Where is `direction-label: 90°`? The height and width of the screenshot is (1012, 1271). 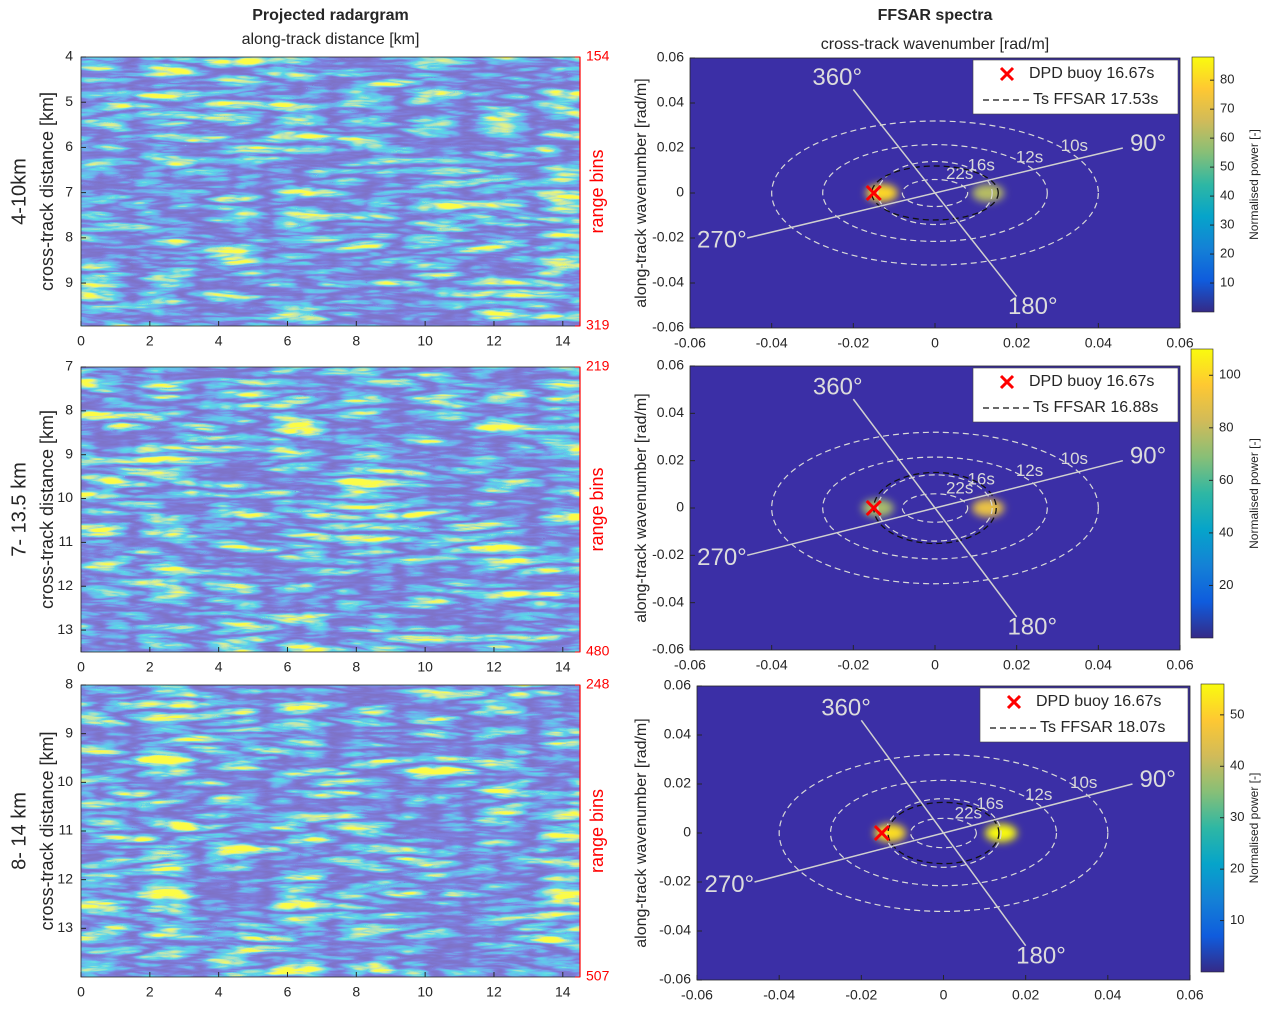 direction-label: 90° is located at coordinates (1158, 779).